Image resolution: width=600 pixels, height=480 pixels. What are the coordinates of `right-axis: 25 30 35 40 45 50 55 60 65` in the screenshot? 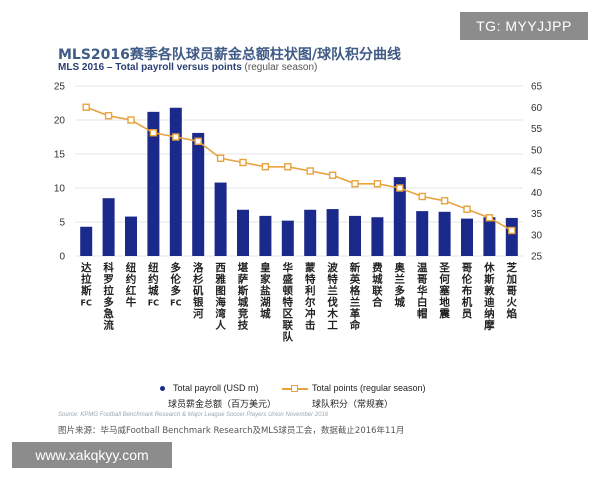 It's located at (537, 172).